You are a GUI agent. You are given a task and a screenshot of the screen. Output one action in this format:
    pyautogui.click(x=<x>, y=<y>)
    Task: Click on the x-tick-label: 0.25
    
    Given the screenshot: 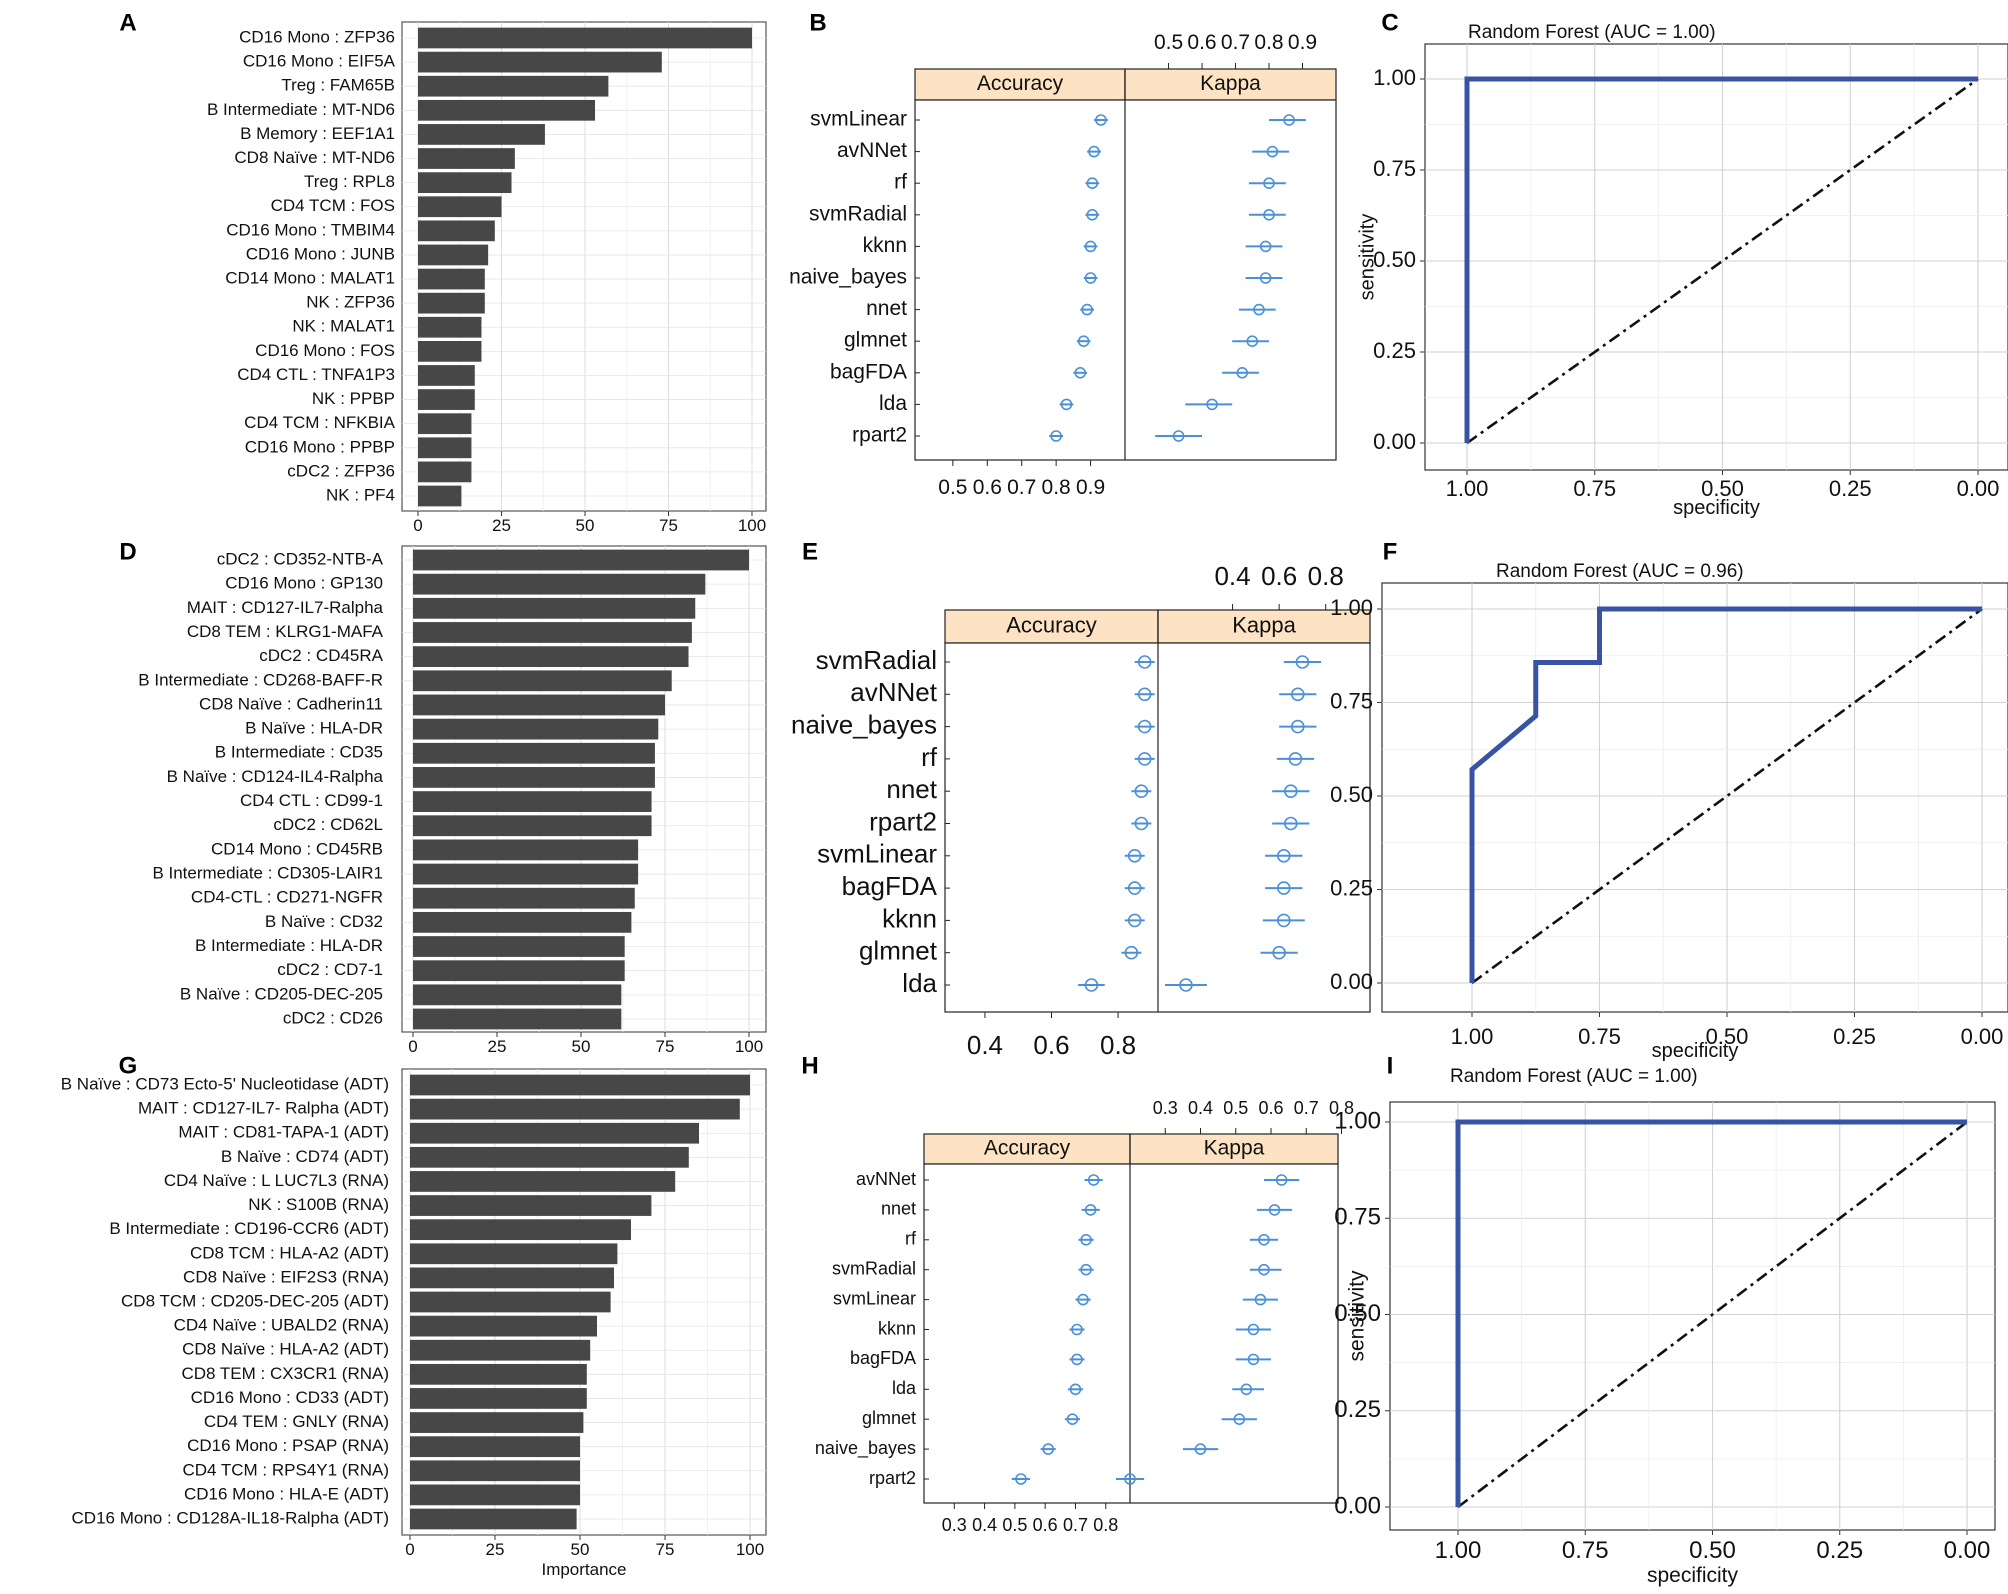 What is the action you would take?
    pyautogui.click(x=1854, y=1036)
    